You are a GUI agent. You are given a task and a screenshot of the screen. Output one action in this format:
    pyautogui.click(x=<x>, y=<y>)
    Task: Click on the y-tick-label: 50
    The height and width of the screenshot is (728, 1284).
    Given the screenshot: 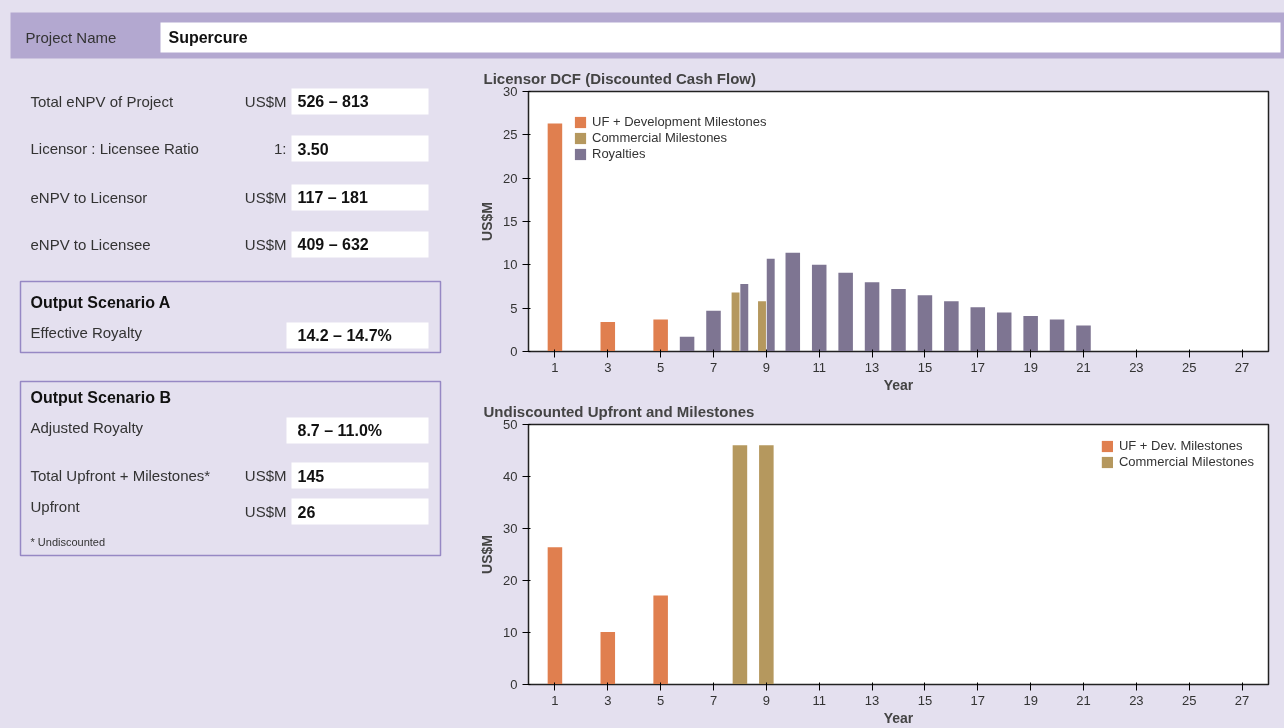 What is the action you would take?
    pyautogui.click(x=510, y=424)
    